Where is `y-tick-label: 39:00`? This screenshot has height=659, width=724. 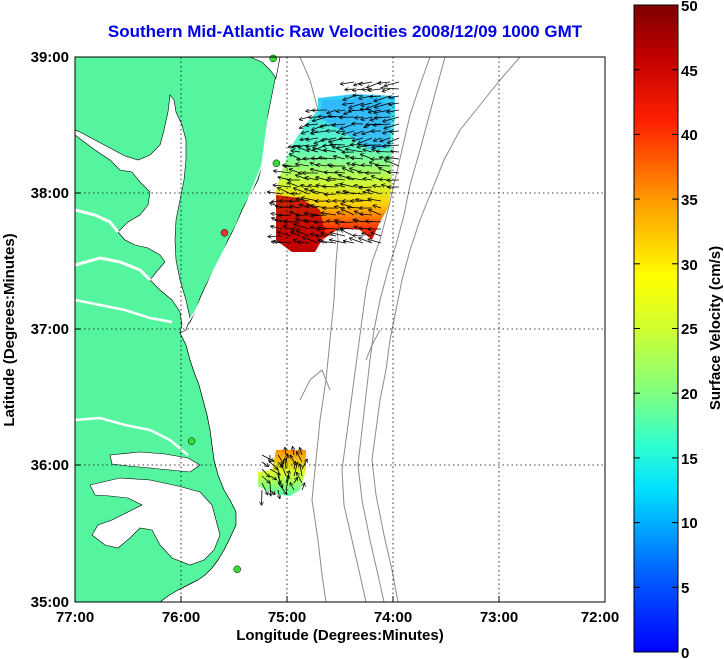 y-tick-label: 39:00 is located at coordinates (50, 57).